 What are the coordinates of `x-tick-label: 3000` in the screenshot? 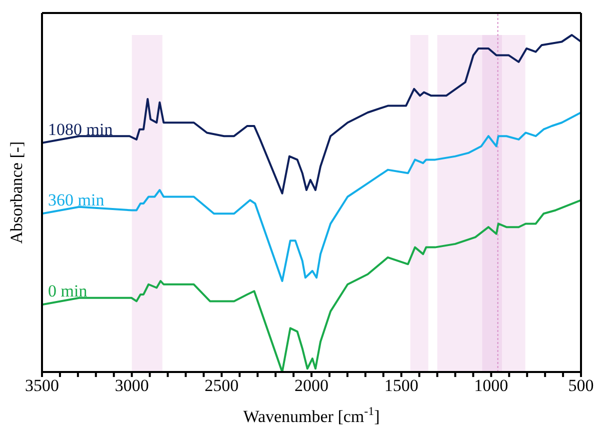 It's located at (131, 386).